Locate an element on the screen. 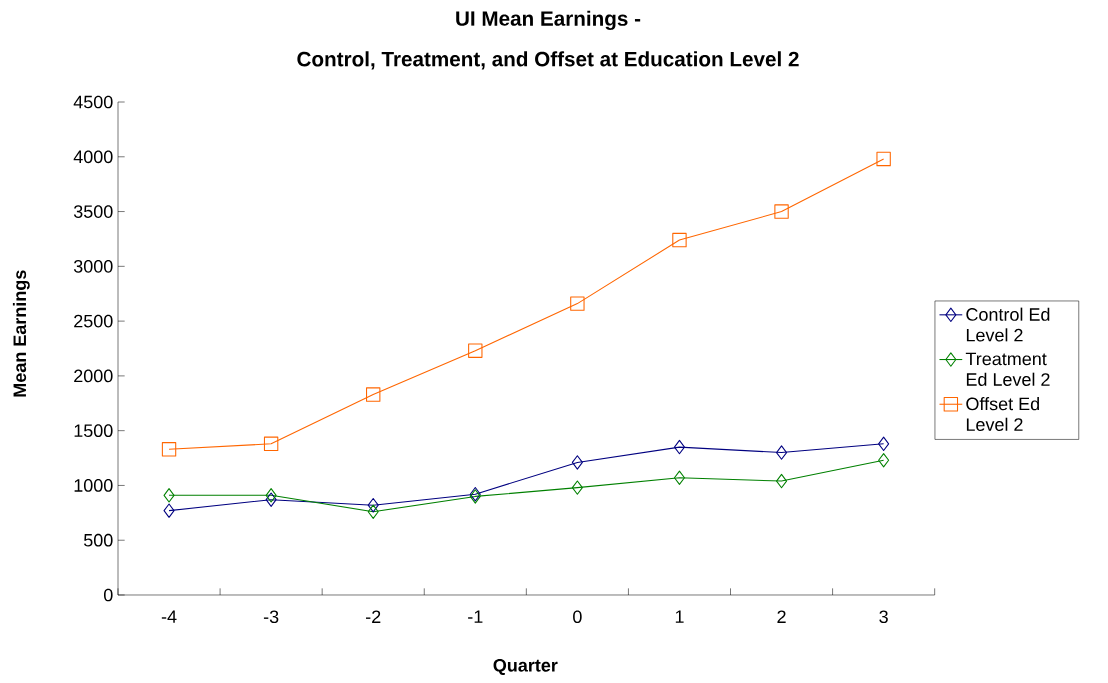 The width and height of the screenshot is (1108, 683). legend-label: Control Ed Level 2 is located at coordinates (1008, 324).